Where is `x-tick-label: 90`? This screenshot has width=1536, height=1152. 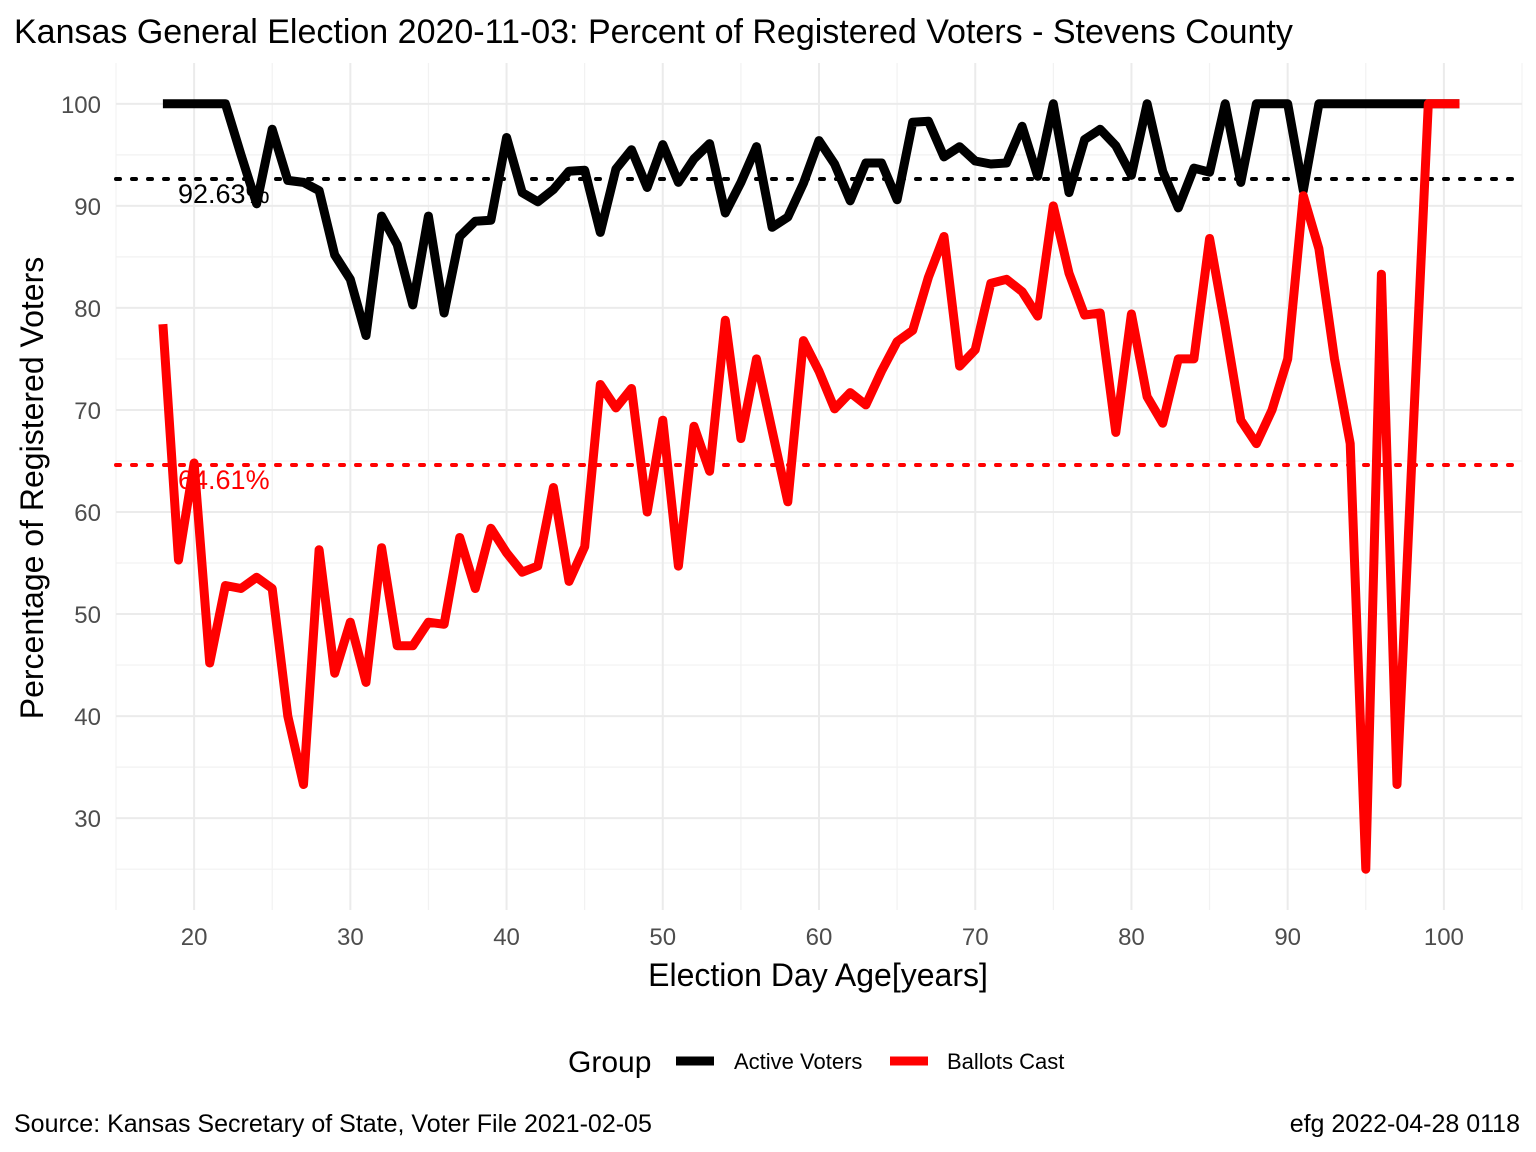
x-tick-label: 90 is located at coordinates (1287, 937).